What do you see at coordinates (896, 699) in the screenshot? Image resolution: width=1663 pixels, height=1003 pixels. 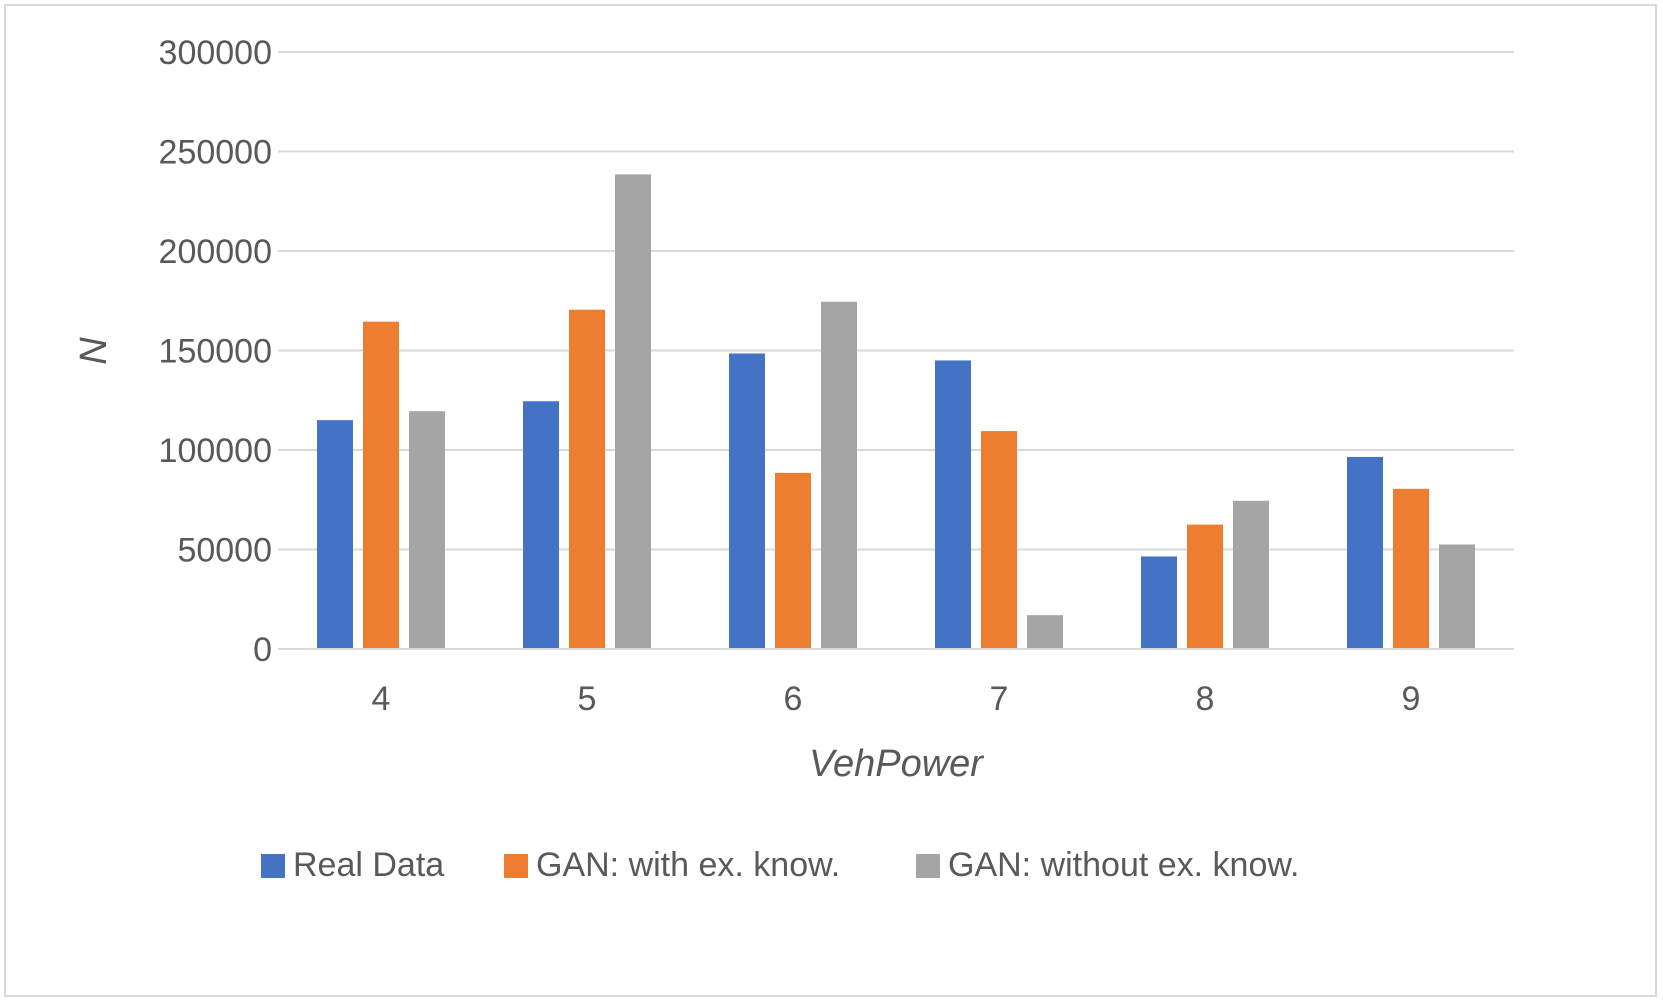 I see `x-axis-ticks: 4 5 6 7 8 9` at bounding box center [896, 699].